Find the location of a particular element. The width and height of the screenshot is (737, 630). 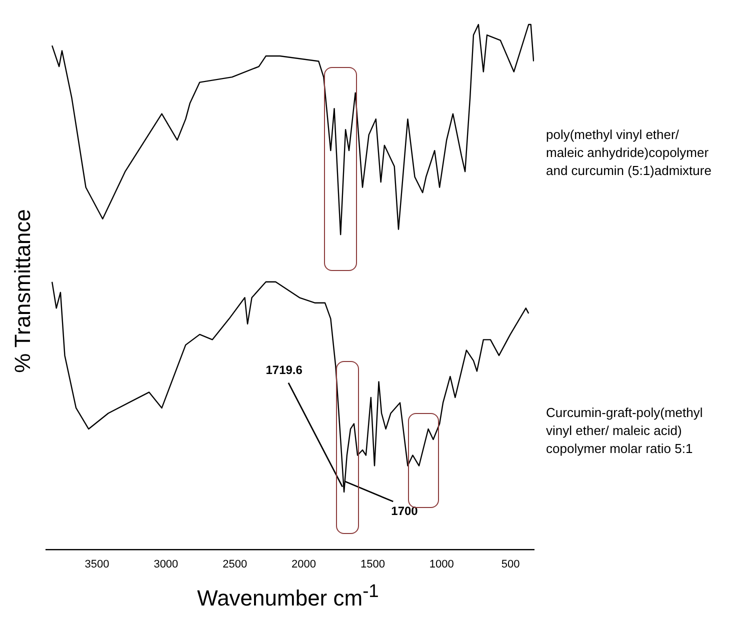

text: Curcumin-graft-poly(methyl vinyl ether/ maleic acid) copolymer molar ratio 5:1 is located at coordinates (625, 431).